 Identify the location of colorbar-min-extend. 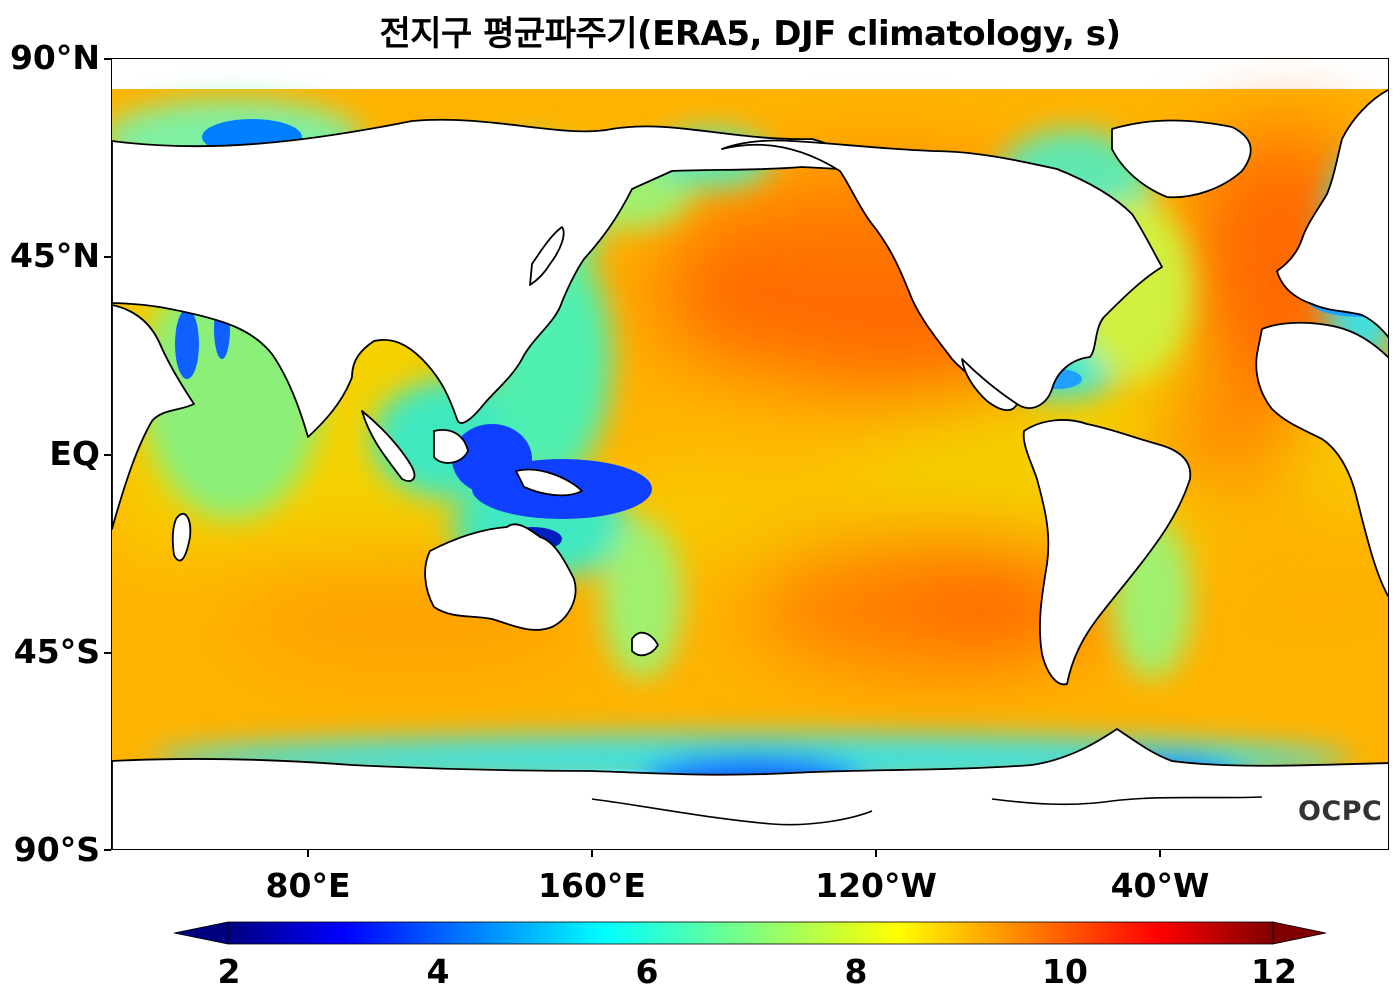
(201, 933).